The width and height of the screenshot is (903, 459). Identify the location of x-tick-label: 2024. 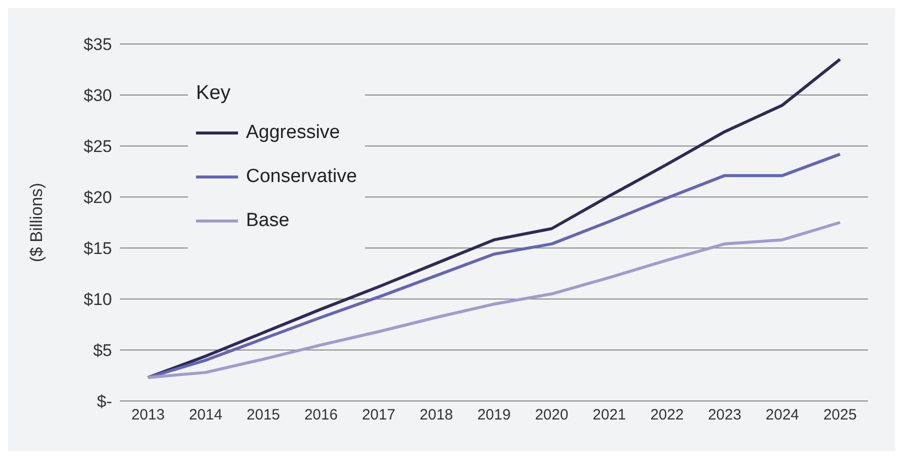
(783, 415).